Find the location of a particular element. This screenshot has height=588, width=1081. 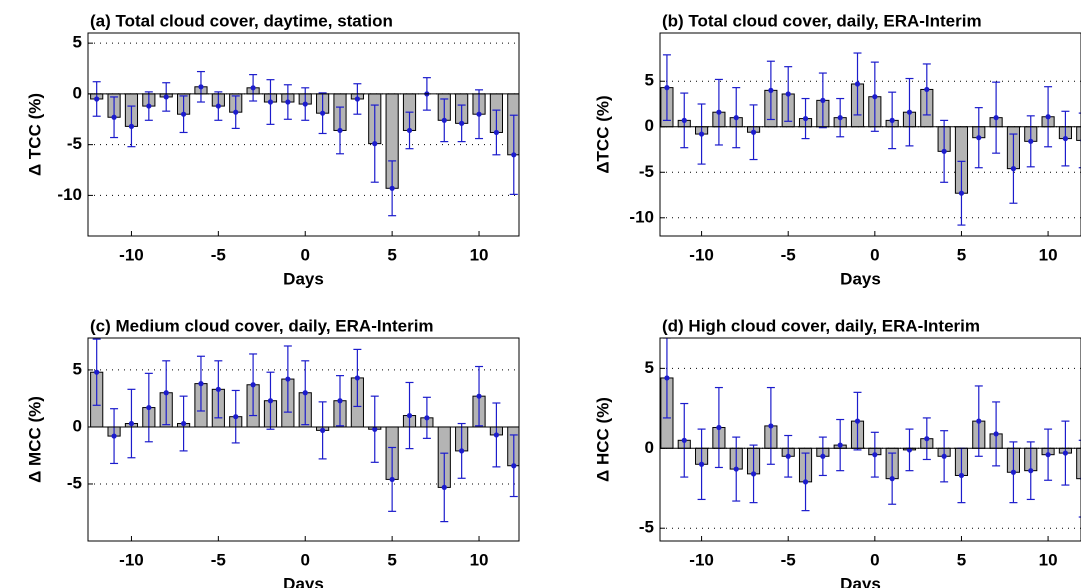

error-bar is located at coordinates (1079, 478).